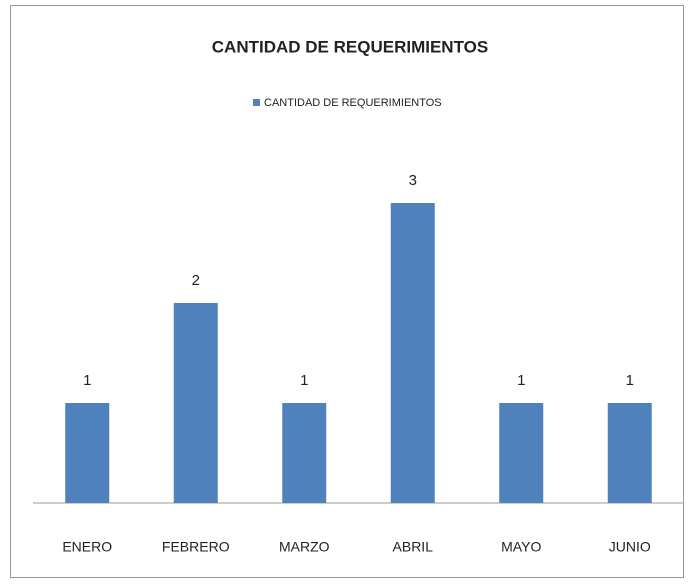 Image resolution: width=691 pixels, height=585 pixels. I want to click on x-tick-label: JUNIO, so click(630, 547).